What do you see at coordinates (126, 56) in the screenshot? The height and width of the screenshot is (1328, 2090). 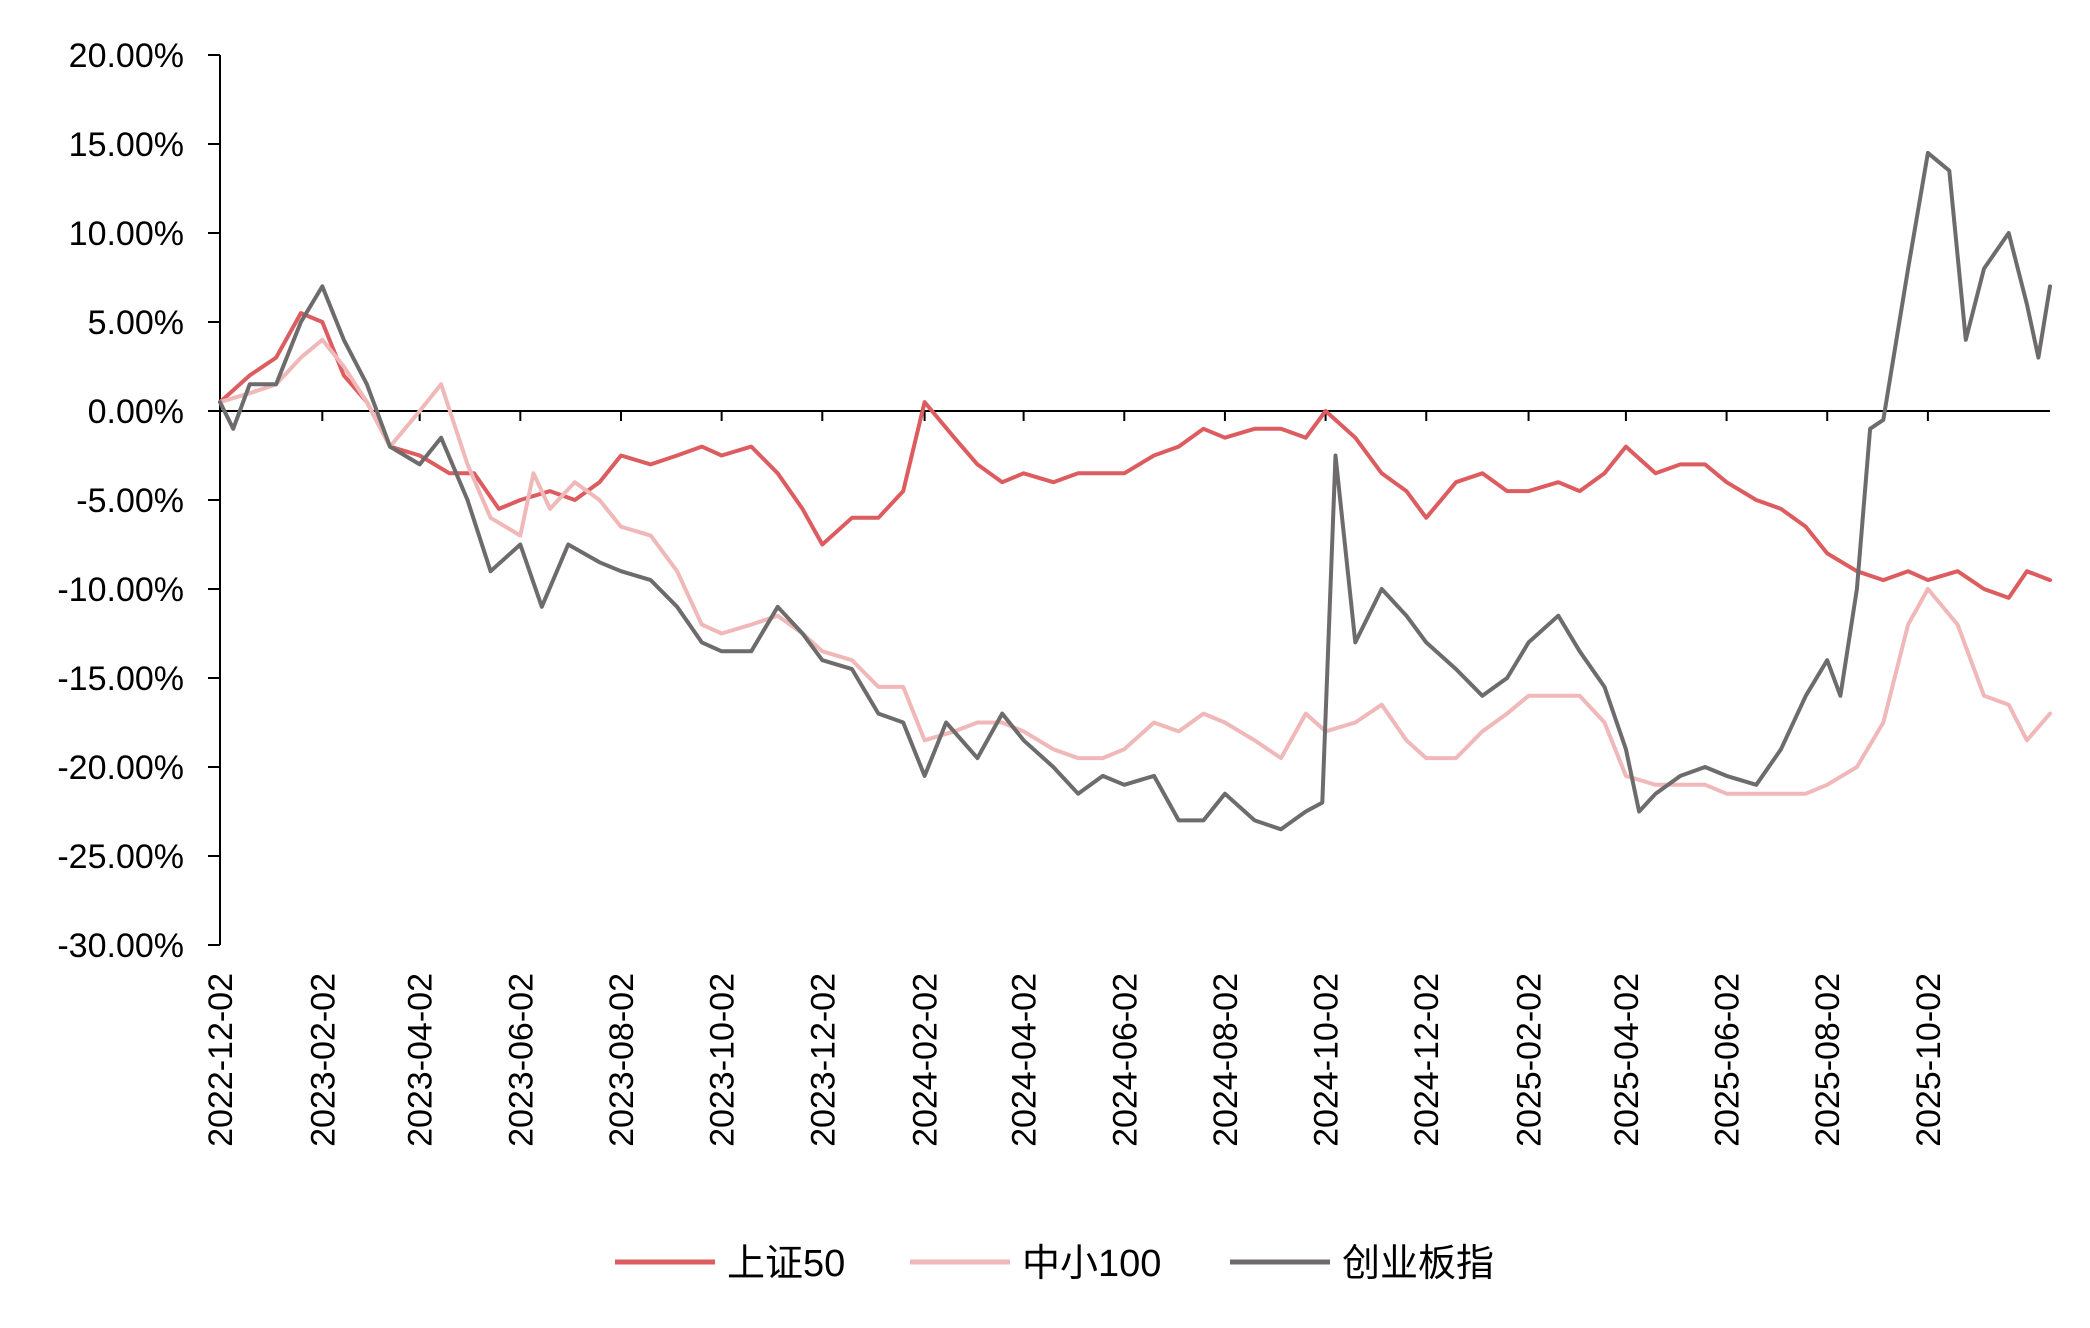 I see `y-tick-label: 20.00%` at bounding box center [126, 56].